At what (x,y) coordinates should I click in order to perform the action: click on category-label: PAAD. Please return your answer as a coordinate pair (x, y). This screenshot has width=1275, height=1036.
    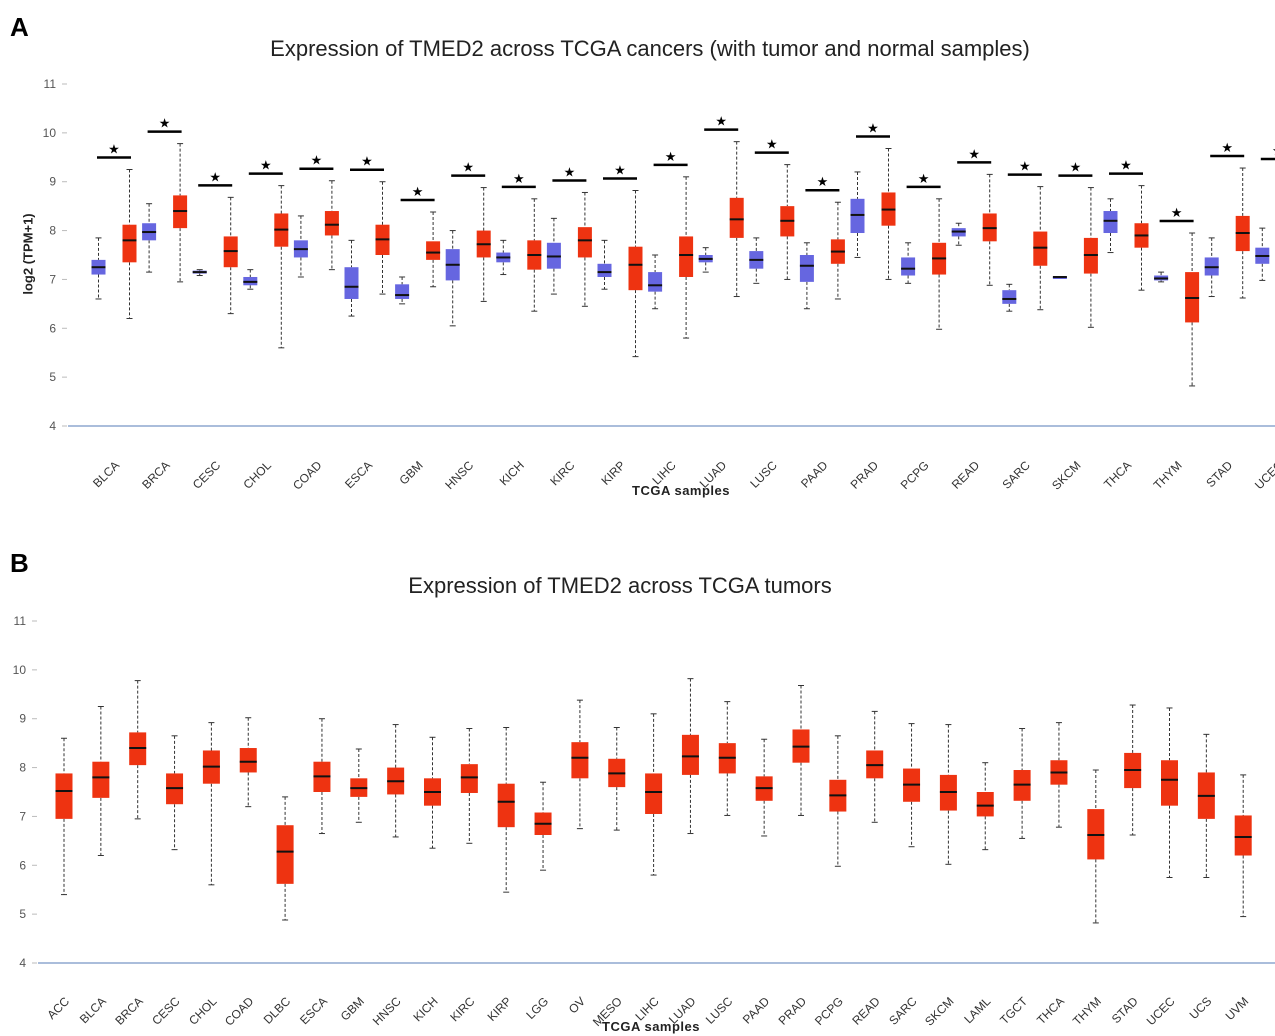
    Looking at the image, I should click on (756, 1010).